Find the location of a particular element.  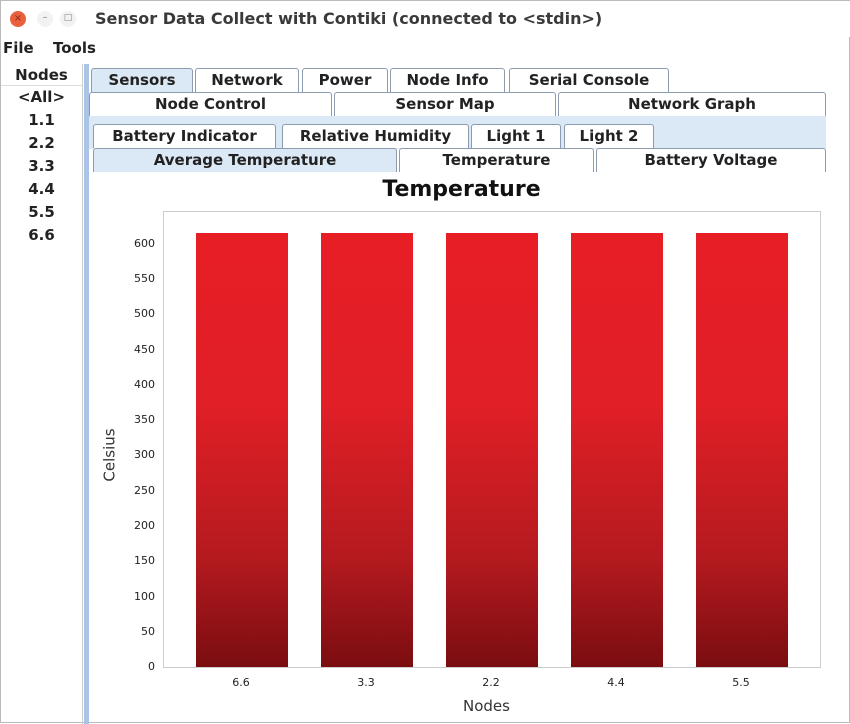

y-tick: 350 is located at coordinates (144, 419).